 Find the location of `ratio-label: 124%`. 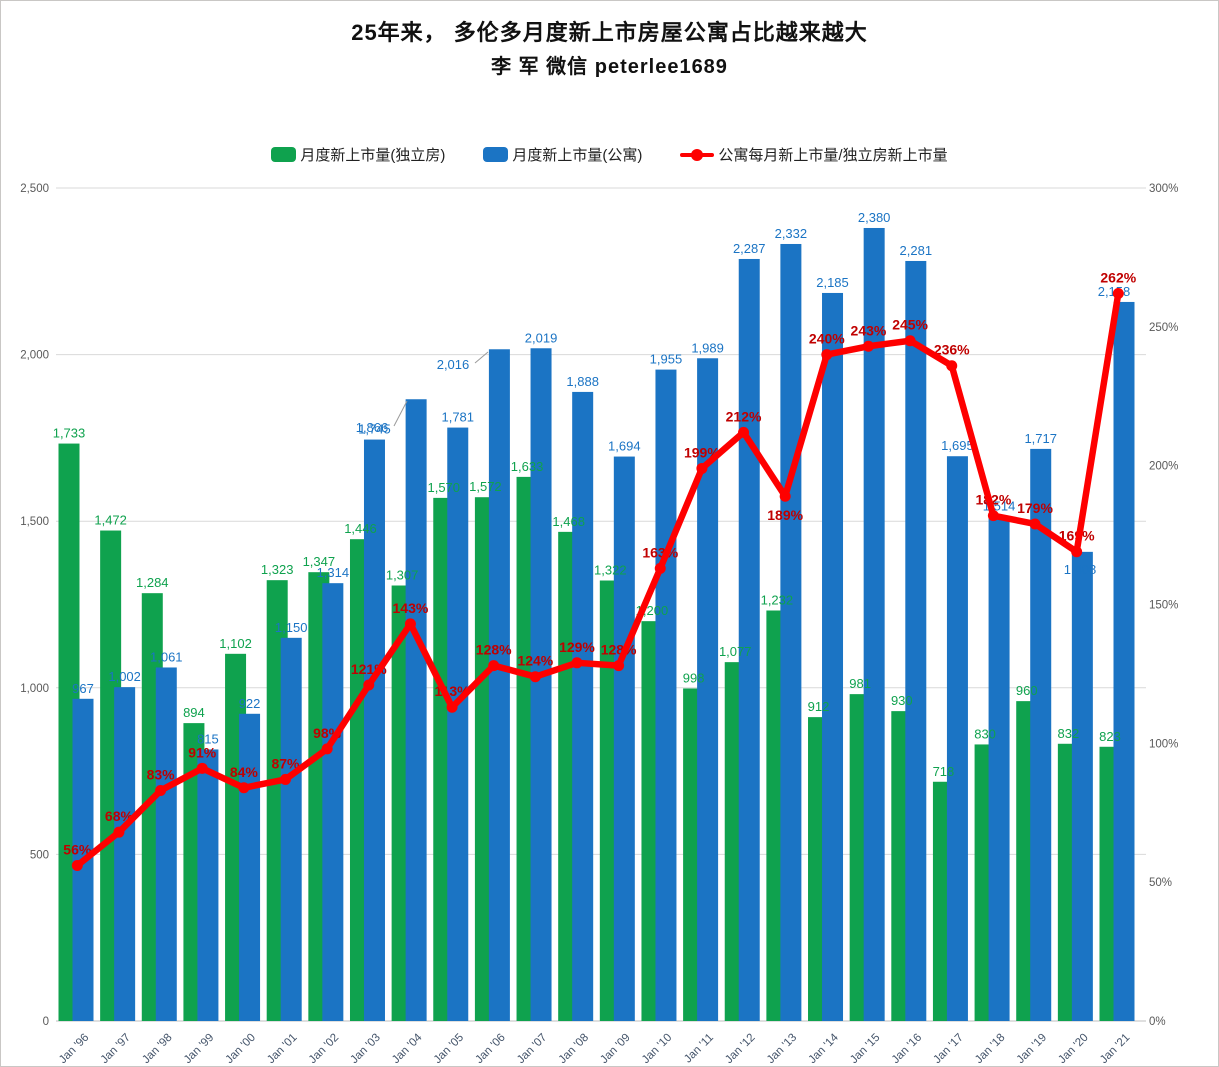

ratio-label: 124% is located at coordinates (535, 661).